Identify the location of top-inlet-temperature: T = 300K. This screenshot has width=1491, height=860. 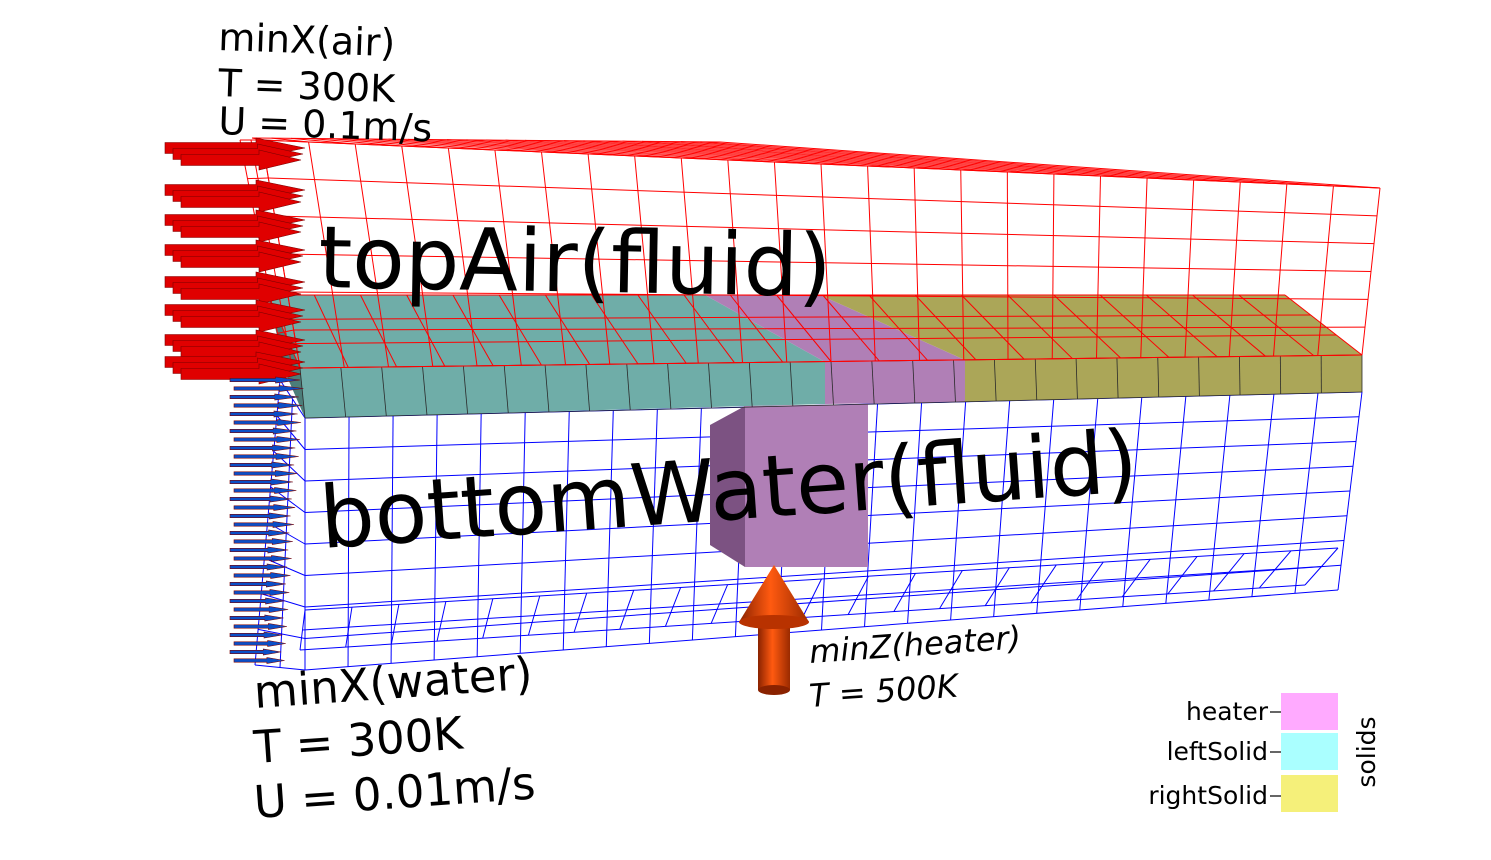
(307, 86).